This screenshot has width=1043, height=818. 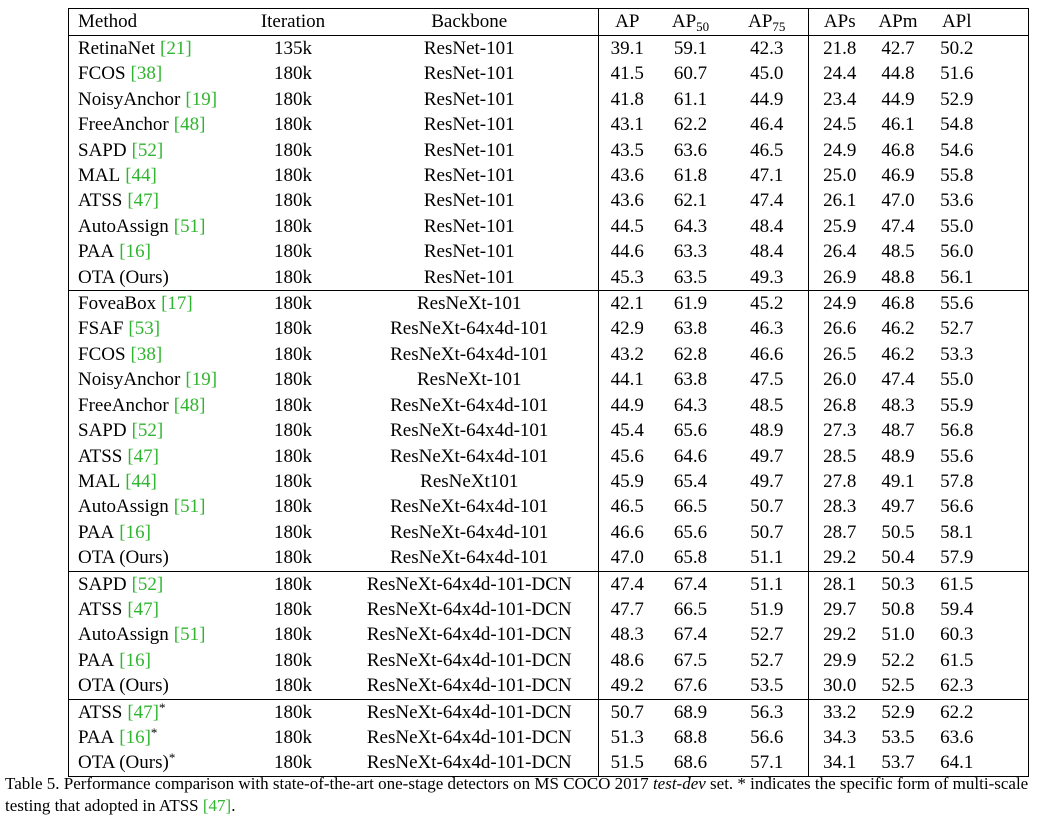 I want to click on method-name: MAL, so click(x=99, y=481).